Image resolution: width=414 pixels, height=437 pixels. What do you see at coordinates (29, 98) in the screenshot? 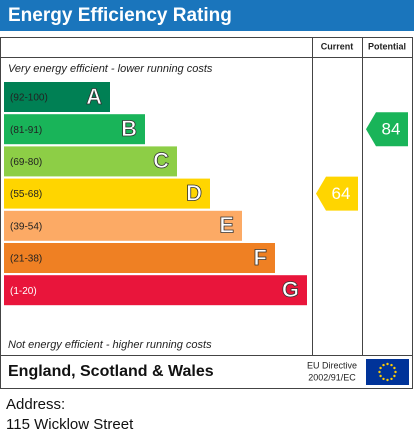
I see `band-range: (92-100)` at bounding box center [29, 98].